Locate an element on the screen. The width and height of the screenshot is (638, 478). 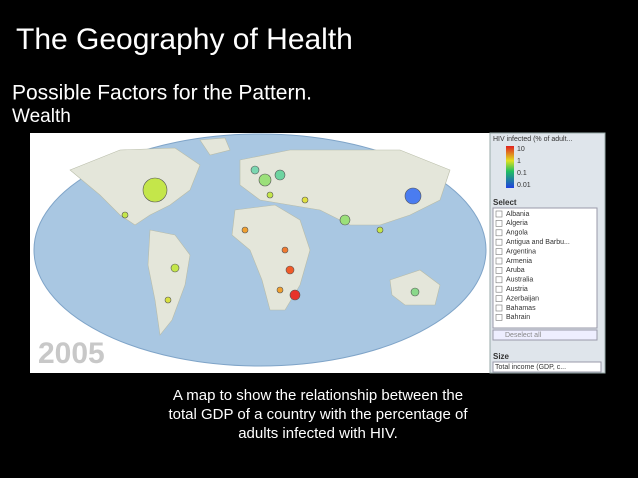
country-list is located at coordinates (545, 268).